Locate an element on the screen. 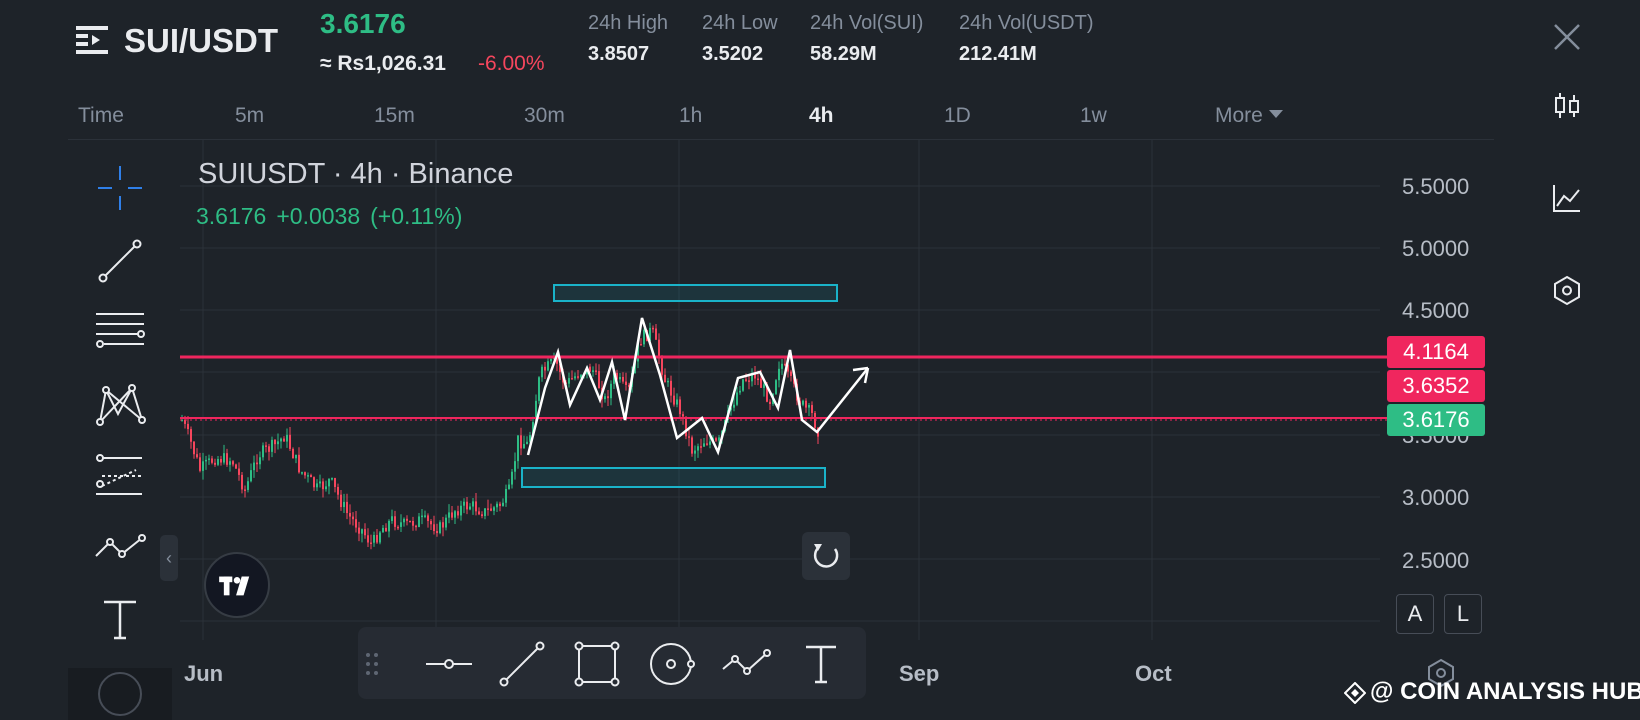 This screenshot has width=1640, height=720. stat-label: 24h High is located at coordinates (628, 23).